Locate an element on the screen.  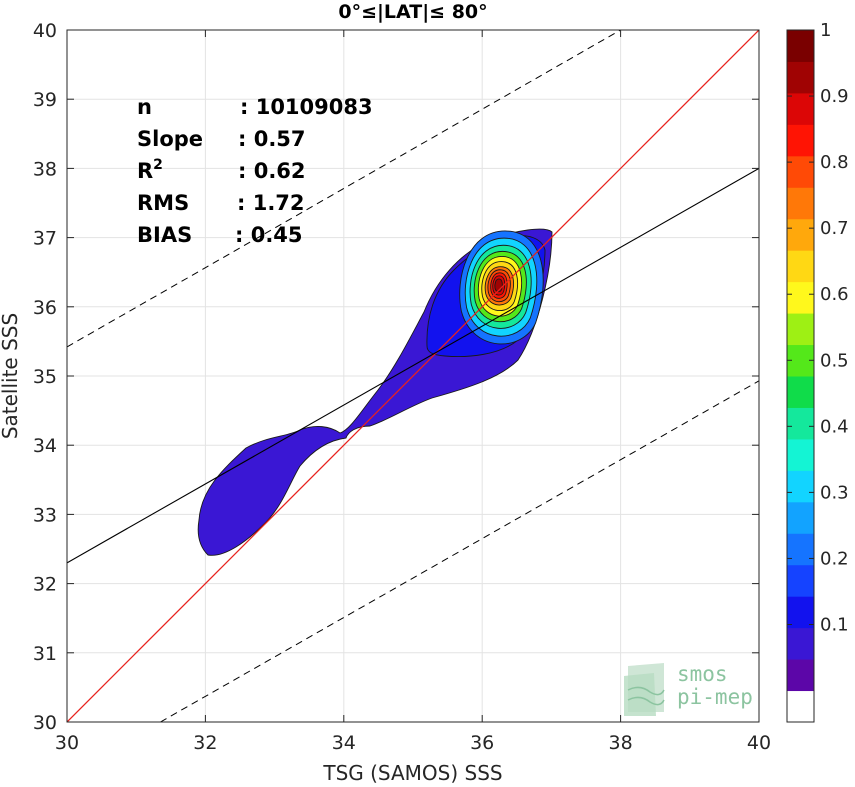
x-axis-label: TSG (SAMOS) SSS is located at coordinates (412, 773).